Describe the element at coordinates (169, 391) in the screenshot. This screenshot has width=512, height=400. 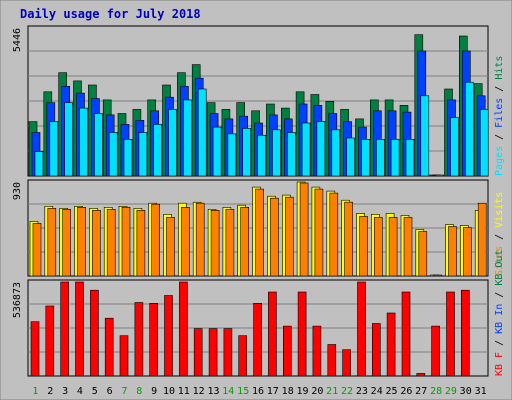
I see `day-label-10: 10` at that location.